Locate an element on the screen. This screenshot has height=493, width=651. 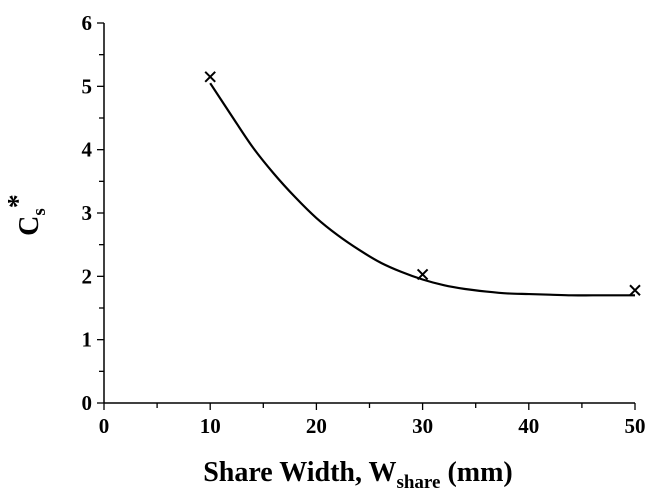
y-ticks: 0 1 2 3 4 5 6 is located at coordinates (93, 213).